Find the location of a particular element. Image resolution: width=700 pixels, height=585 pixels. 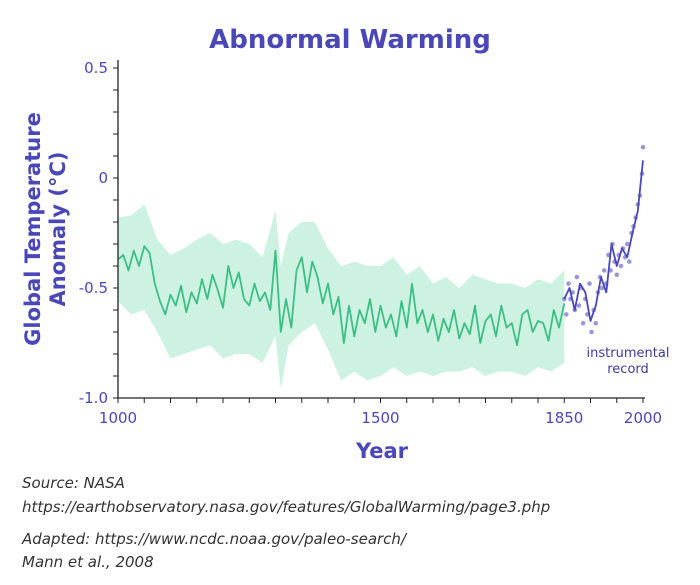

x-tick-label: 1500 is located at coordinates (380, 418).